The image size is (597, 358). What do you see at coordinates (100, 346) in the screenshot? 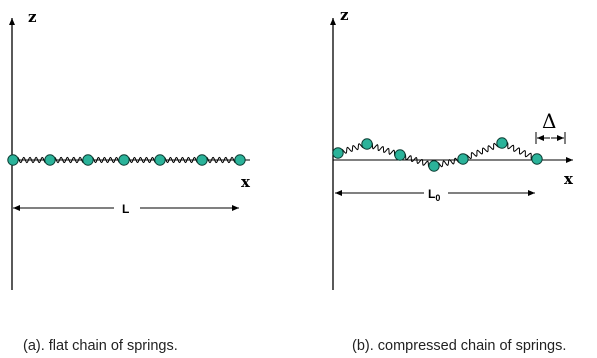
I see `caption-a: (a). flat chain of springs.` at bounding box center [100, 346].